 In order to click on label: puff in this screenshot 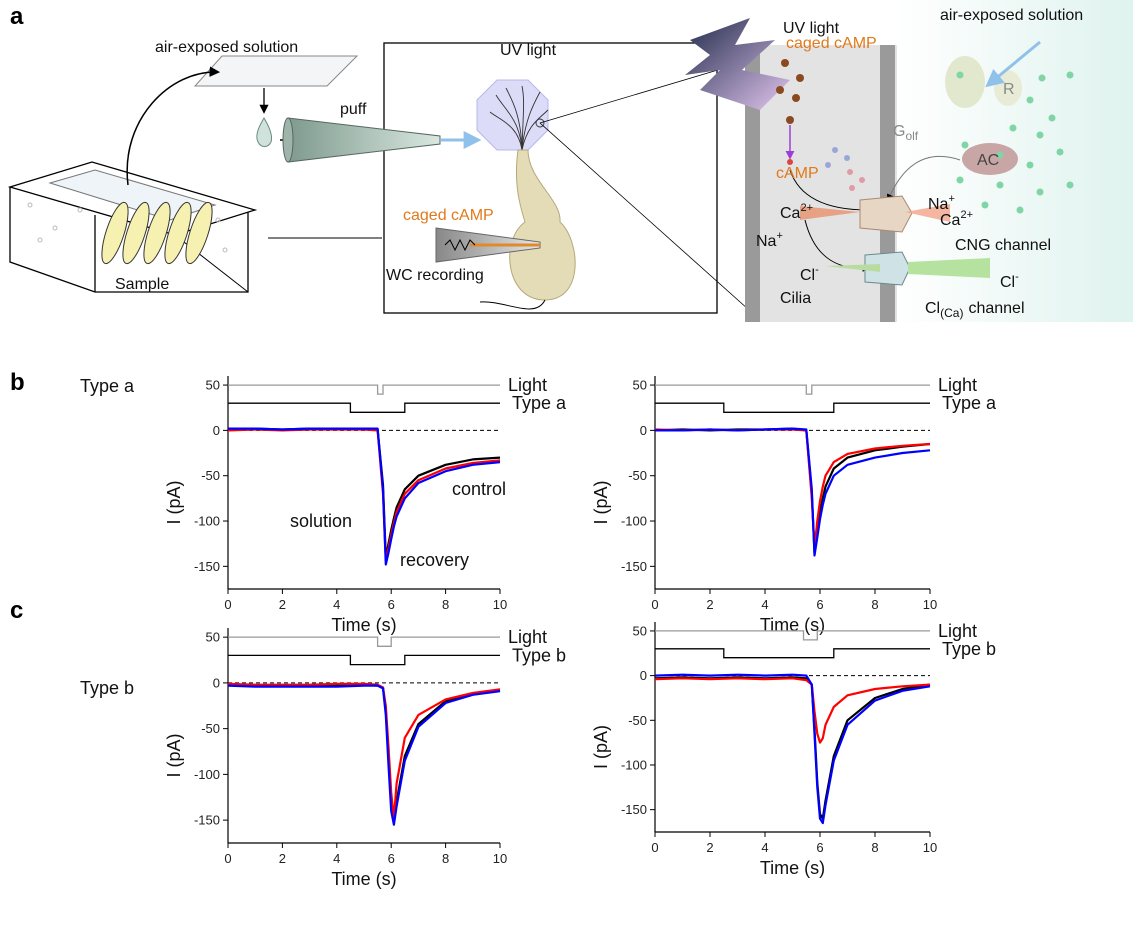, I will do `click(353, 109)`.